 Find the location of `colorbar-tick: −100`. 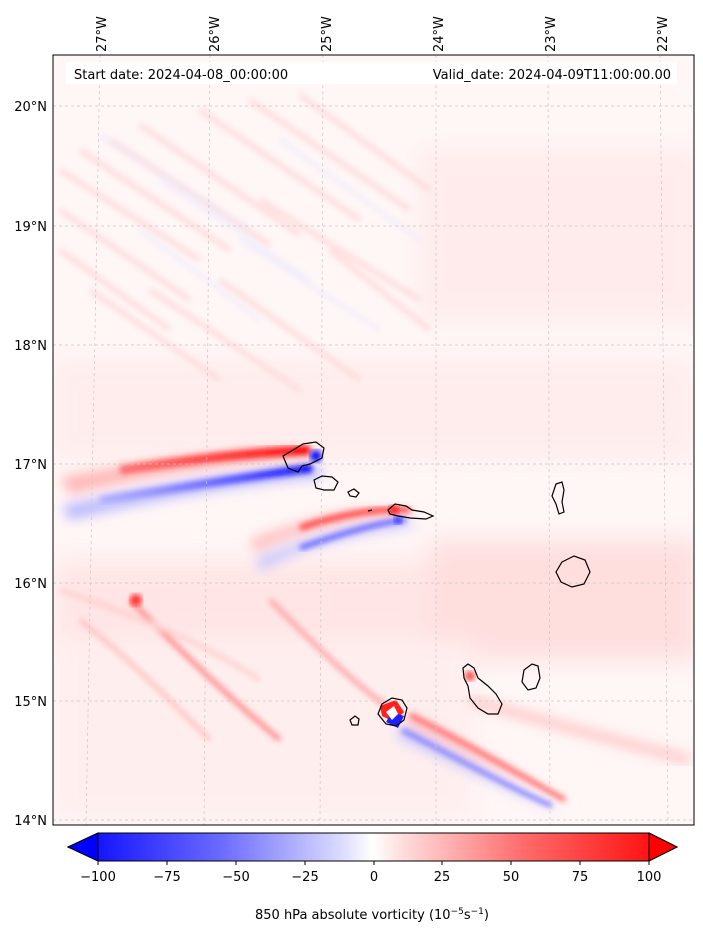

colorbar-tick: −100 is located at coordinates (98, 877).